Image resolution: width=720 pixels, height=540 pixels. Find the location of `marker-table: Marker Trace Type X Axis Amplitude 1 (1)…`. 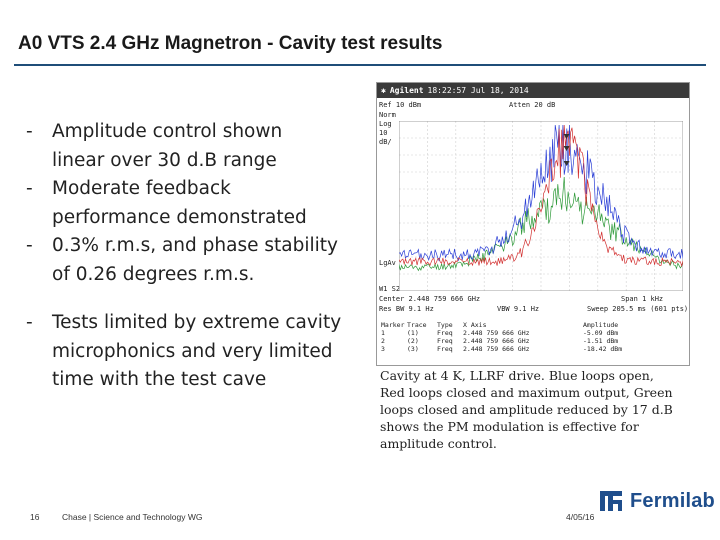

marker-table: Marker Trace Type X Axis Amplitude 1 (1)… is located at coordinates (534, 337).